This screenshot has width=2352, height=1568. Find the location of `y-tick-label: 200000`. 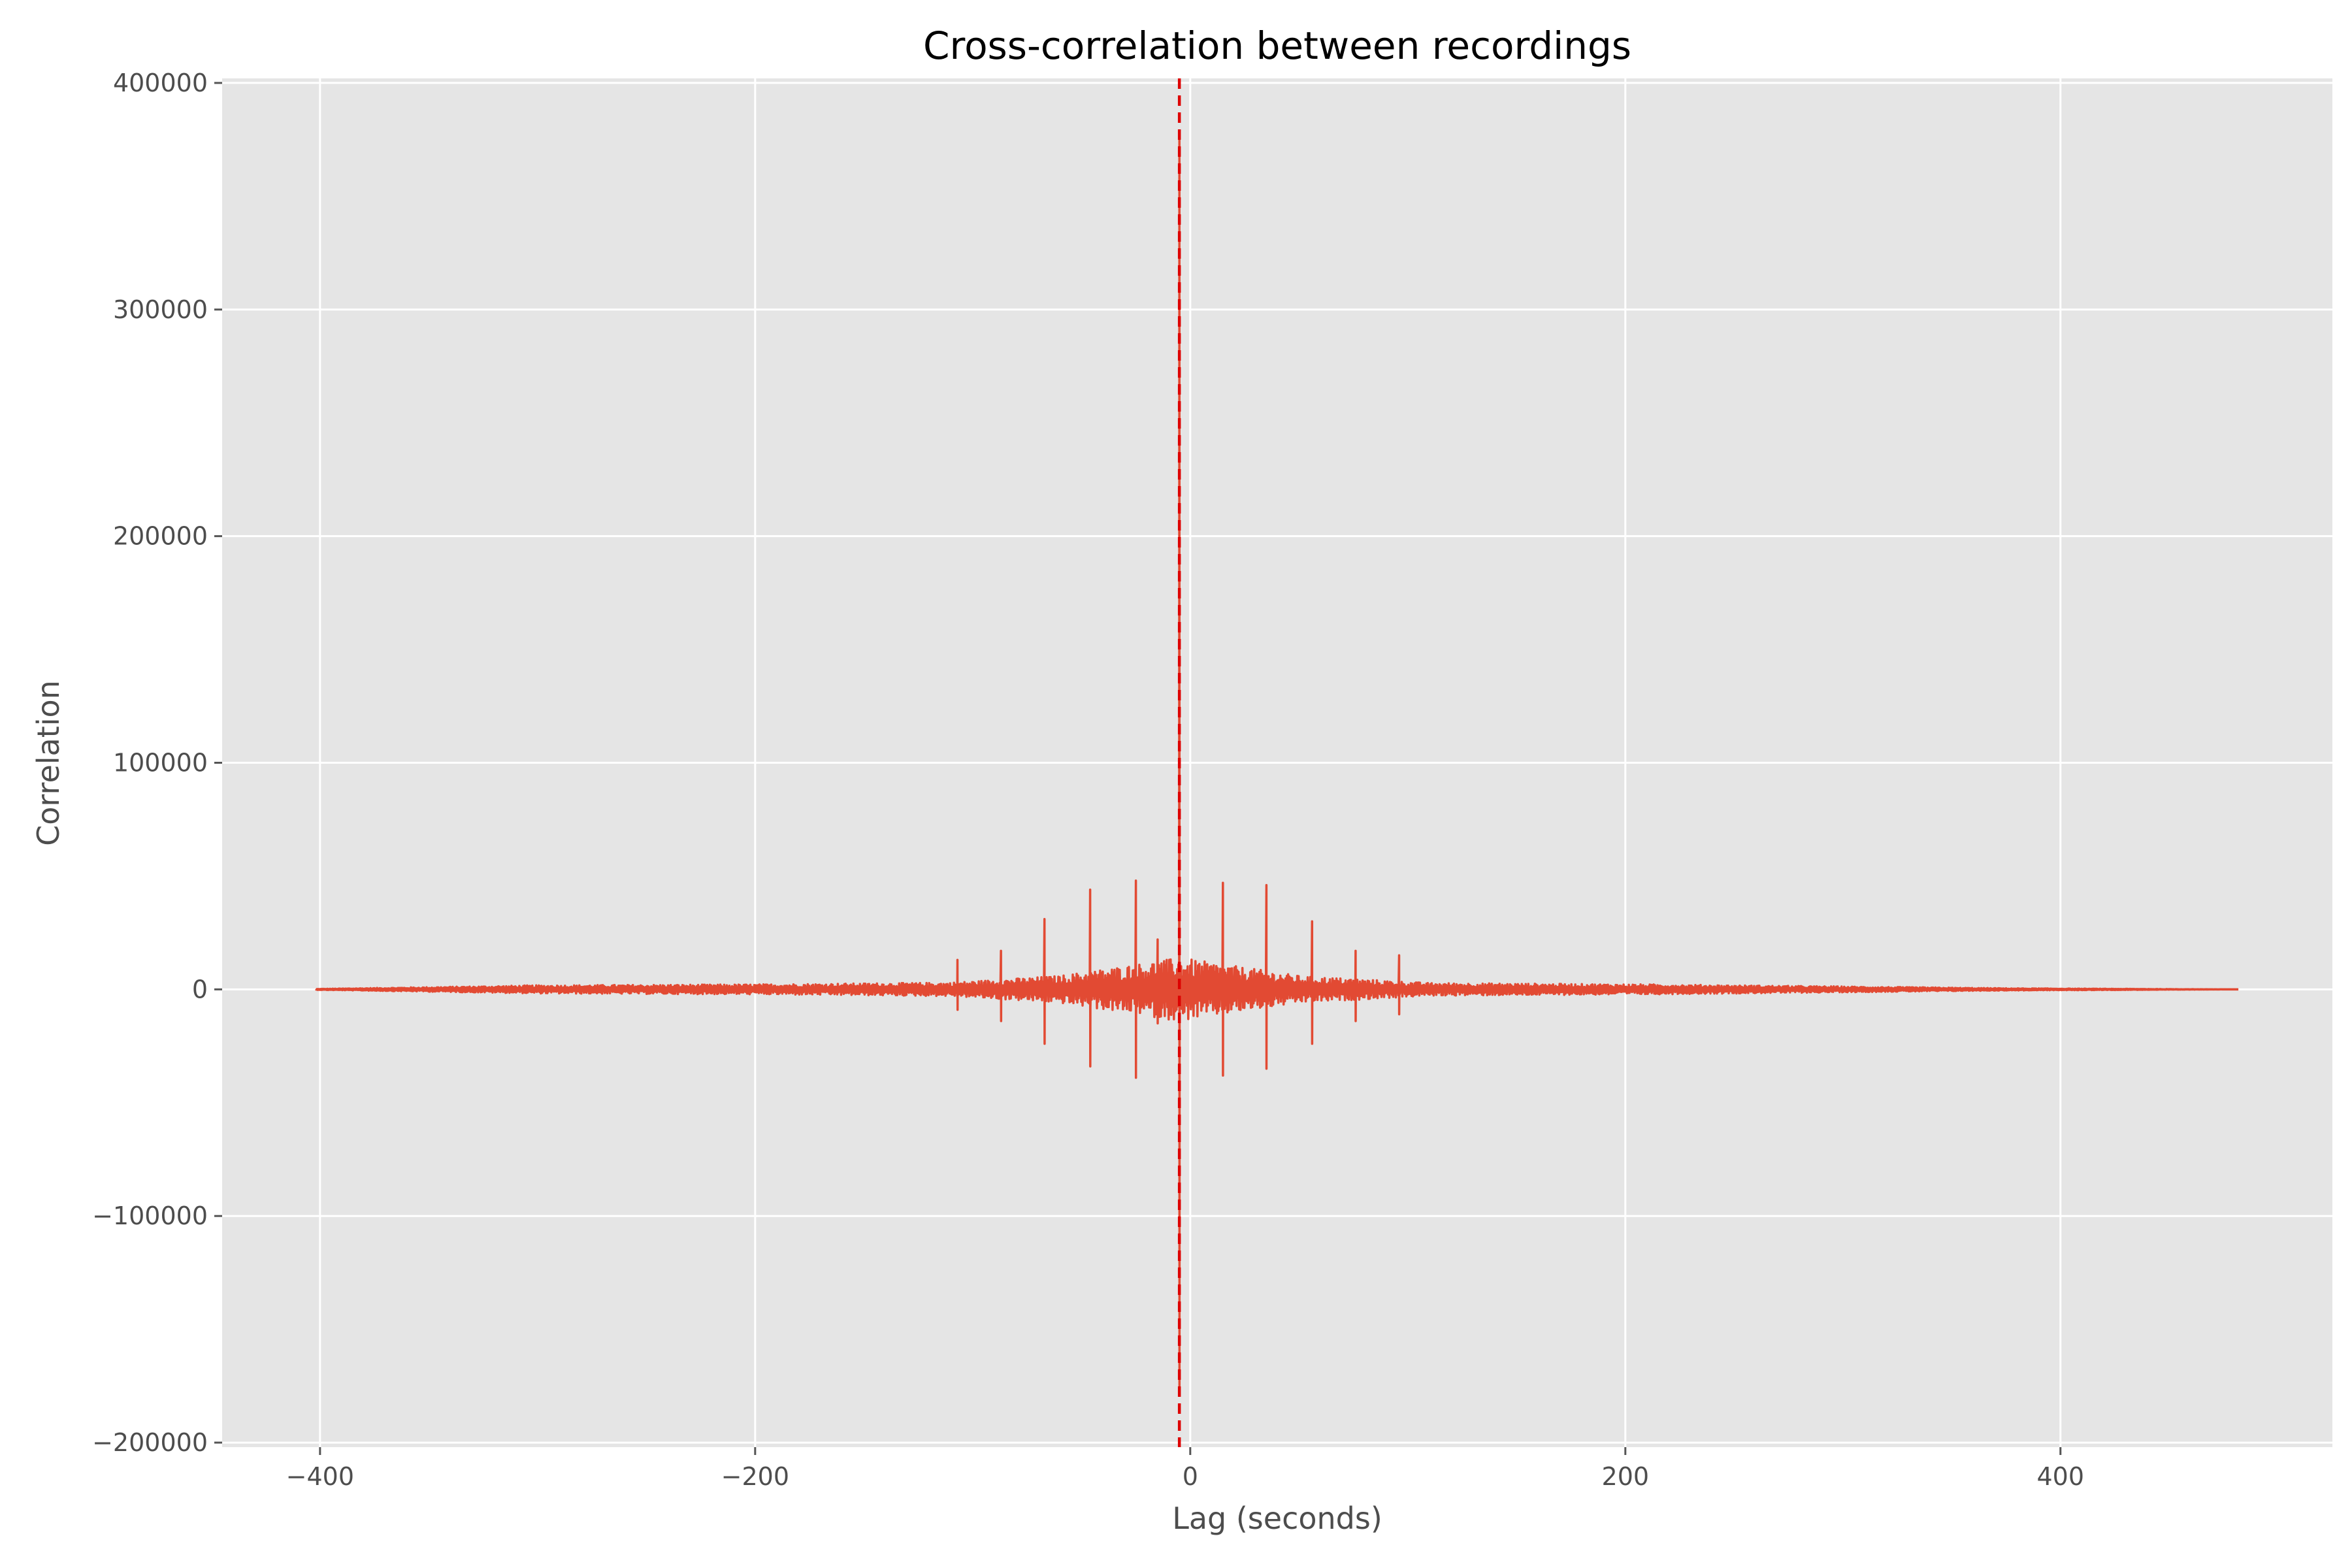

y-tick-label: 200000 is located at coordinates (160, 536).